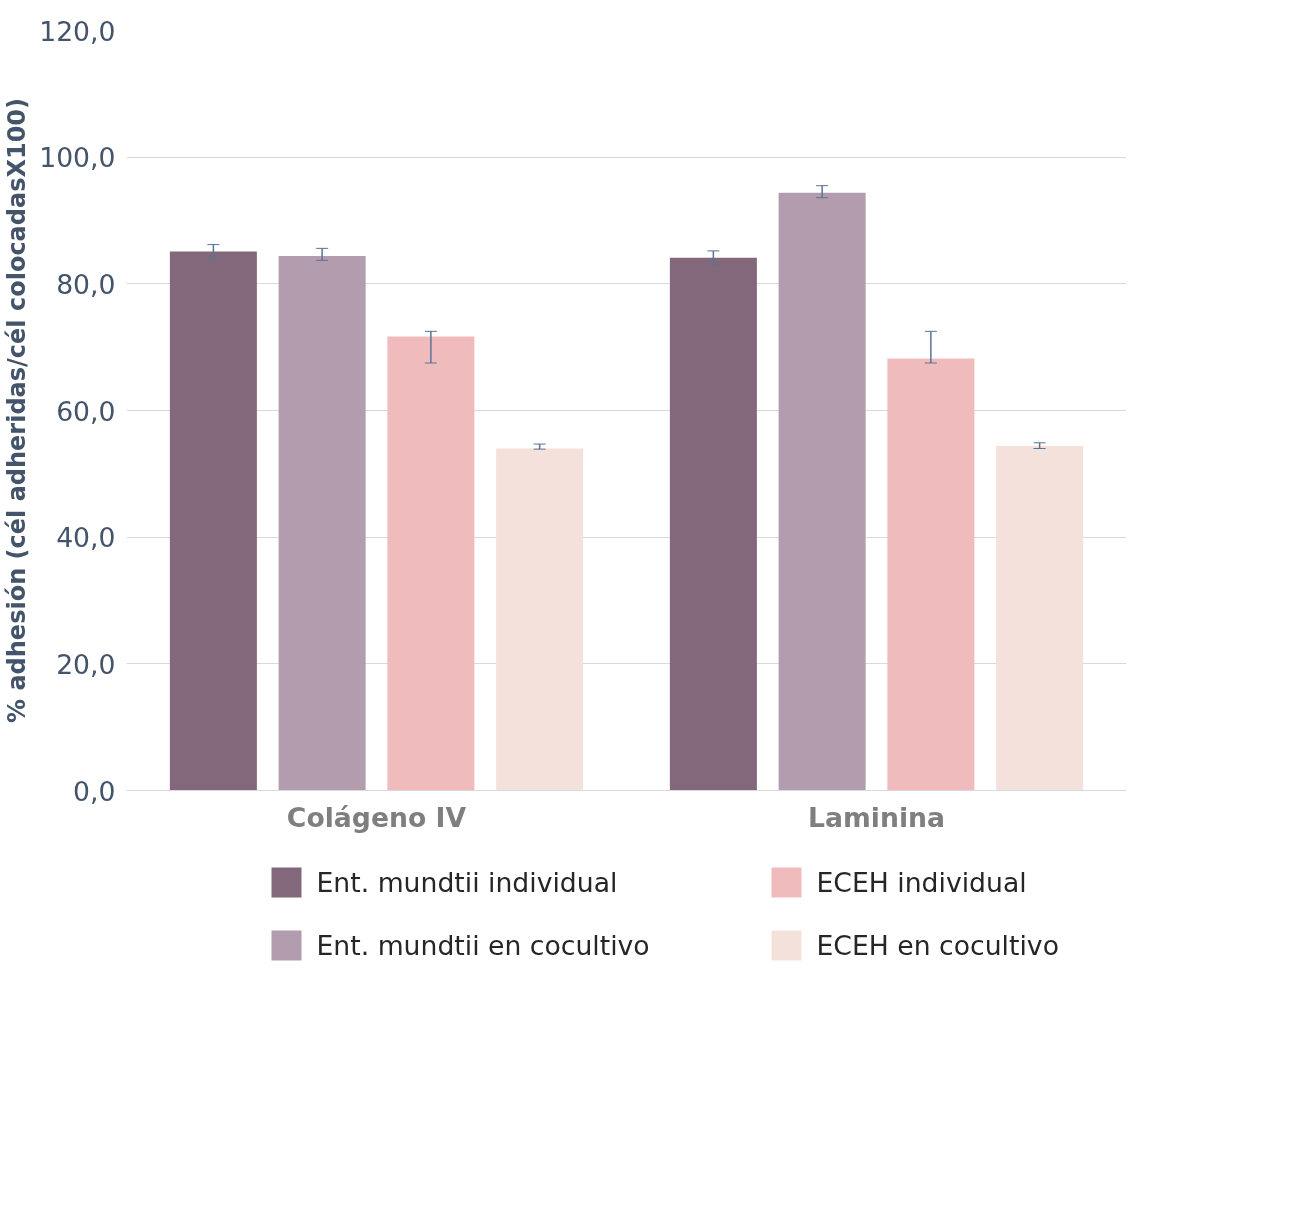  I want to click on y-tick-label: 100,0, so click(77, 158).